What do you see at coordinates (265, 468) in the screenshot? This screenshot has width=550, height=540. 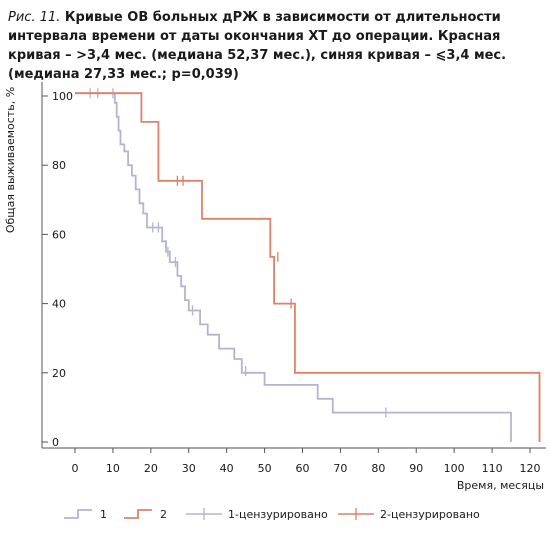 I see `x-tick-label: 50` at bounding box center [265, 468].